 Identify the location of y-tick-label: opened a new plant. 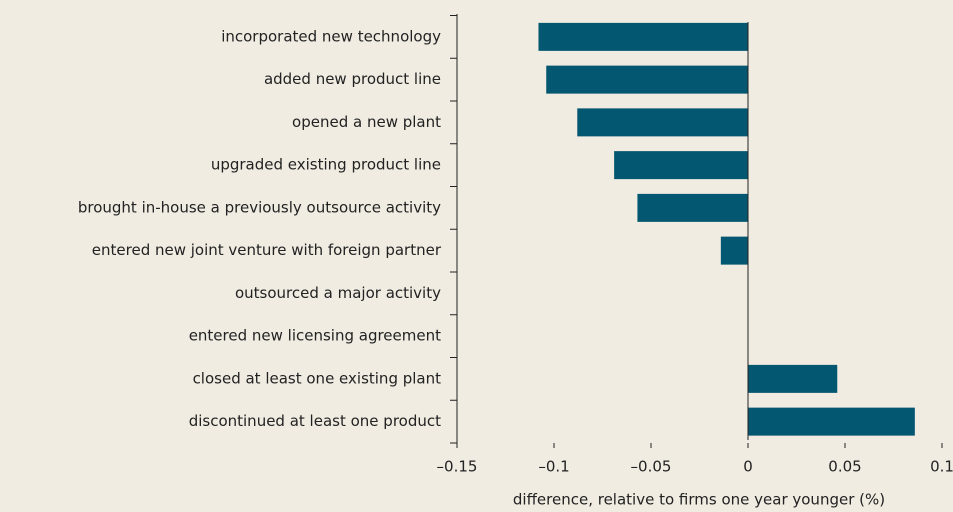
(366, 122).